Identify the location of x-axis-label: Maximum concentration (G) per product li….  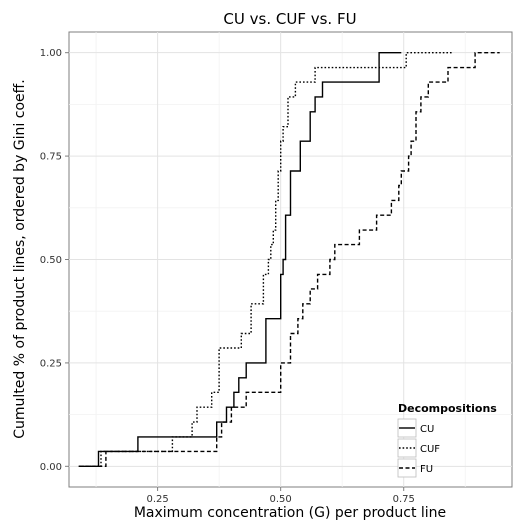
(290, 513).